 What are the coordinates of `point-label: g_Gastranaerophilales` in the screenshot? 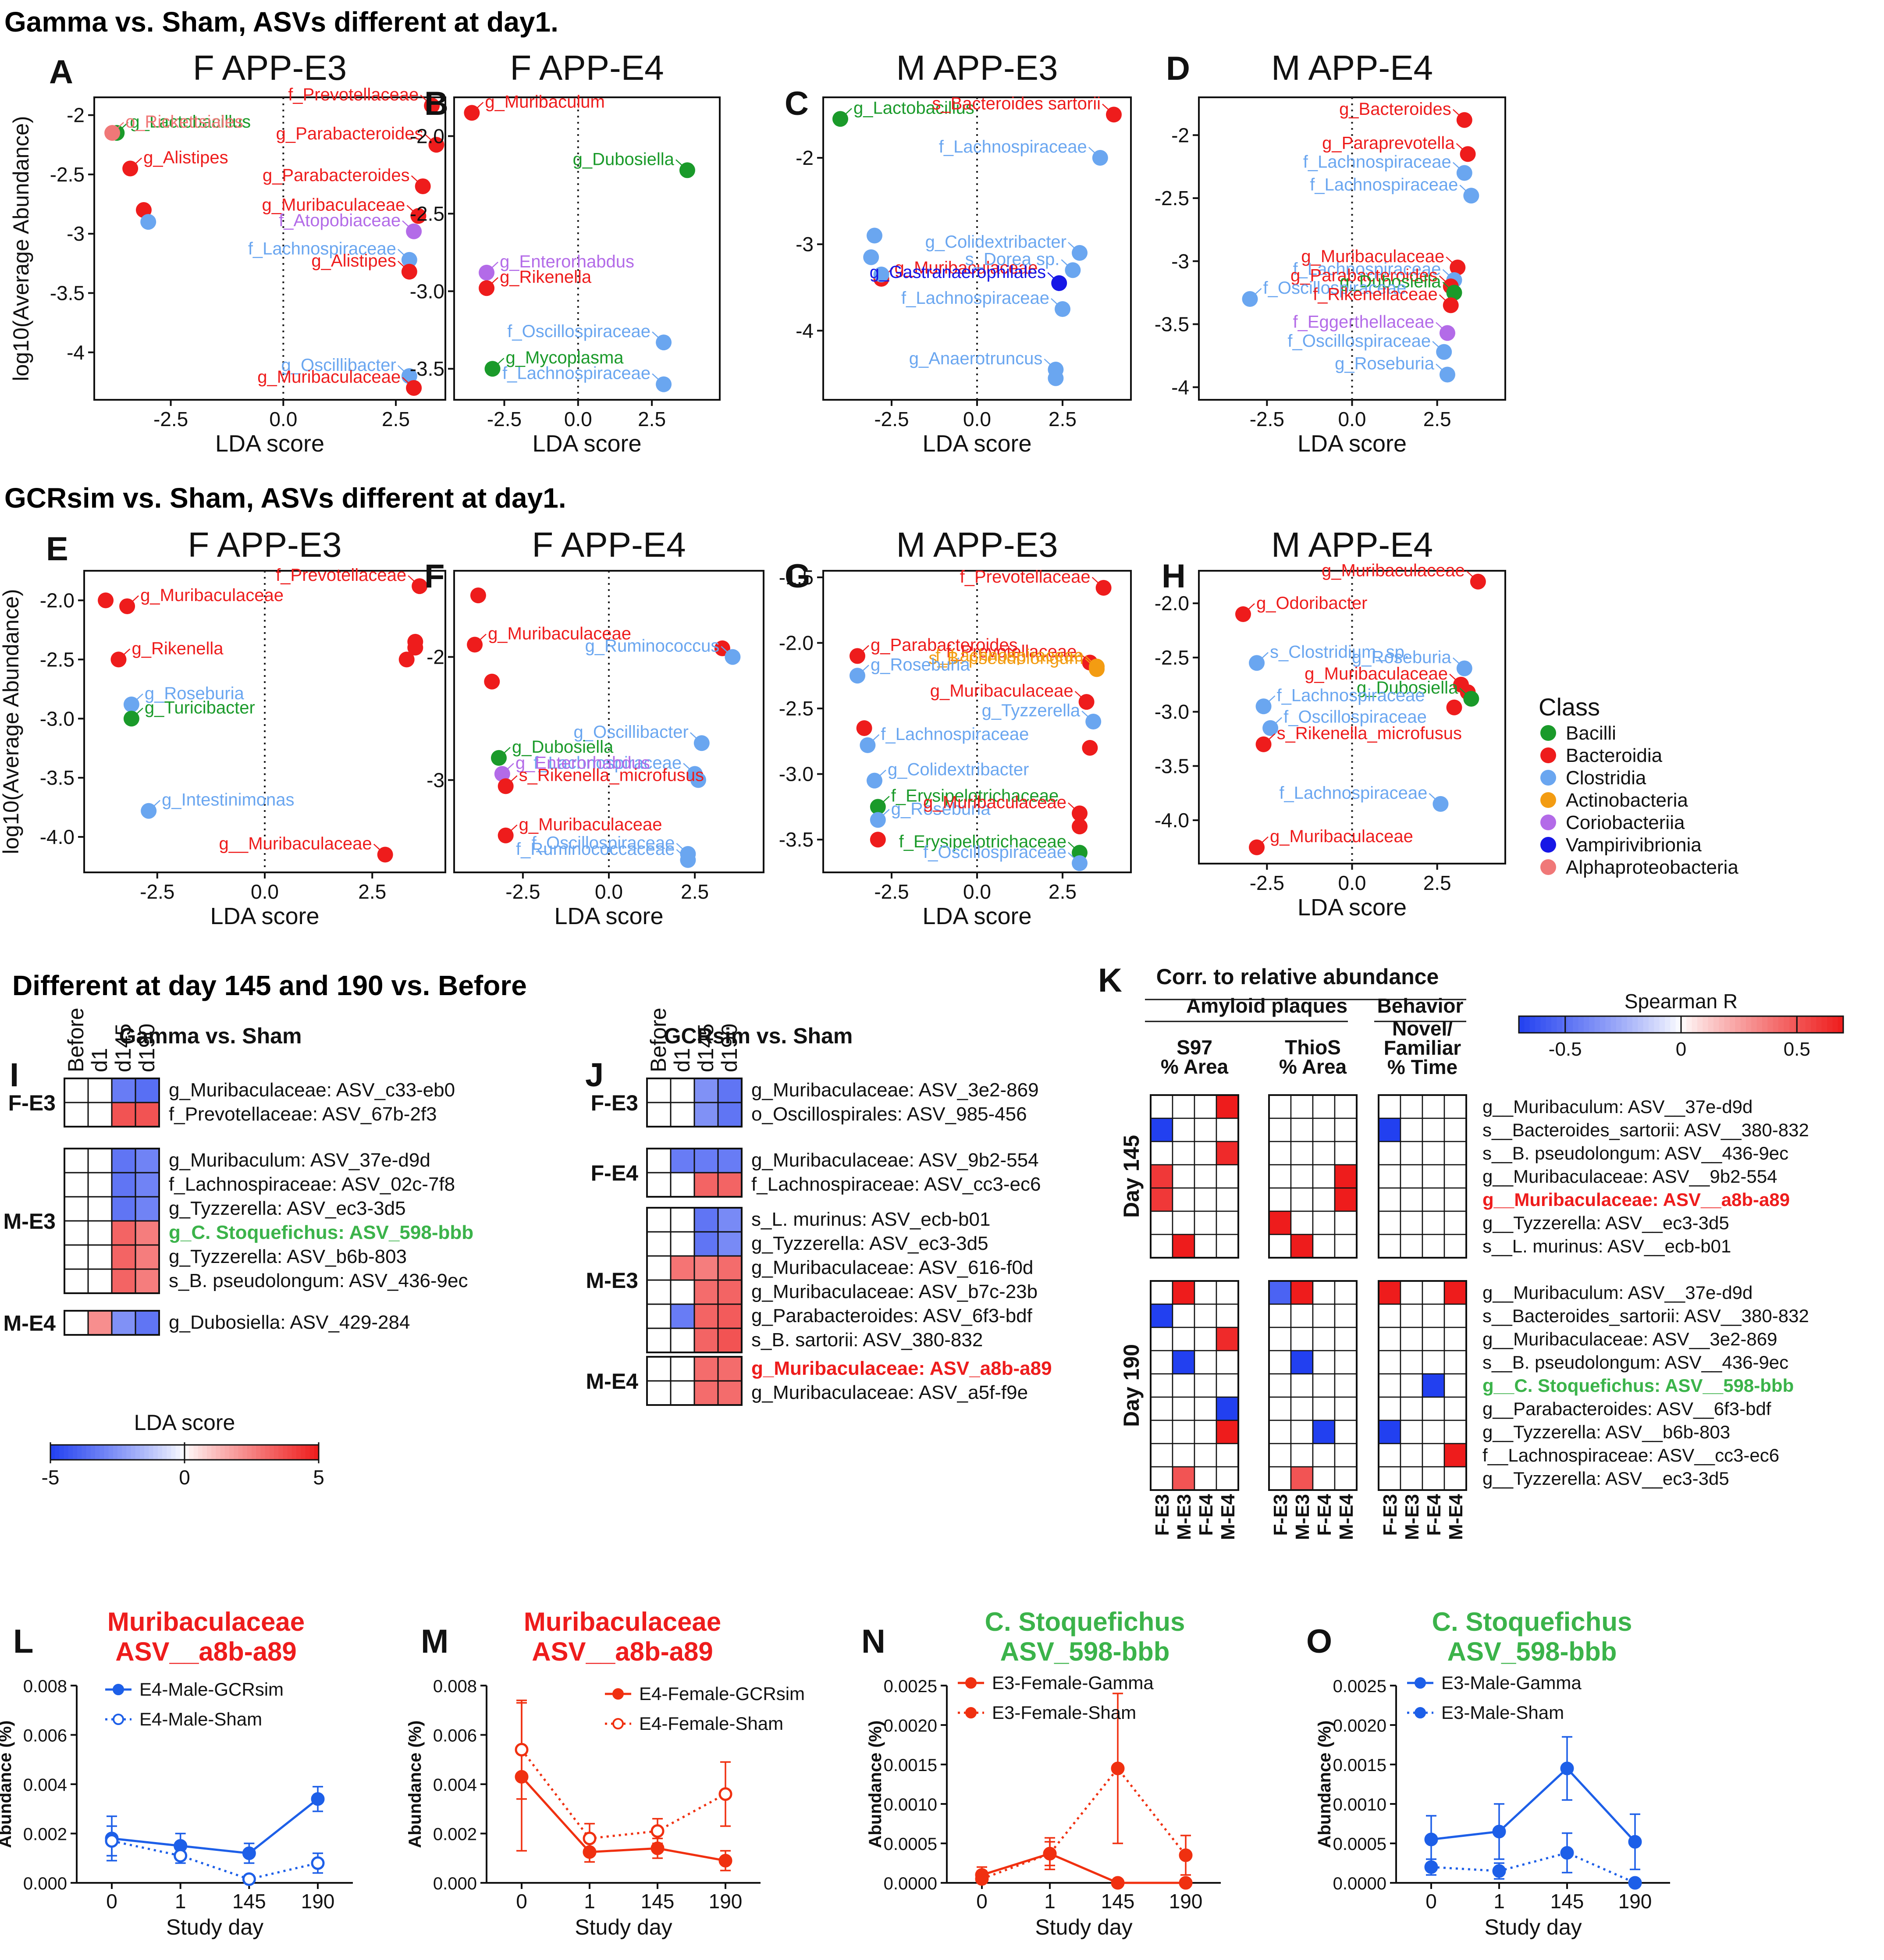 It's located at (958, 272).